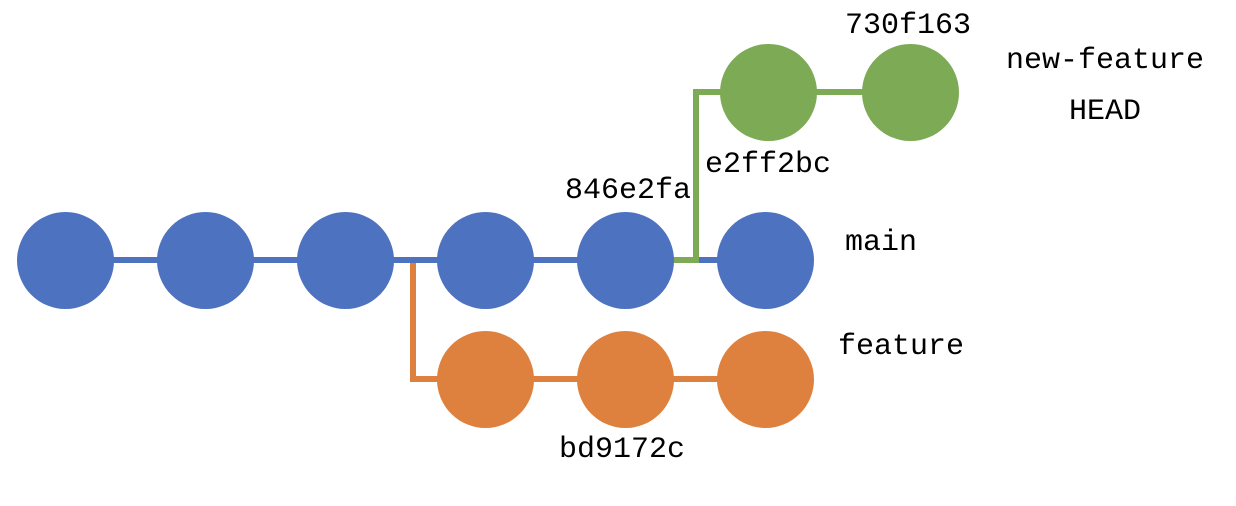 Image resolution: width=1236 pixels, height=506 pixels. I want to click on branch-label-new-feature: new-feature, so click(1105, 61).